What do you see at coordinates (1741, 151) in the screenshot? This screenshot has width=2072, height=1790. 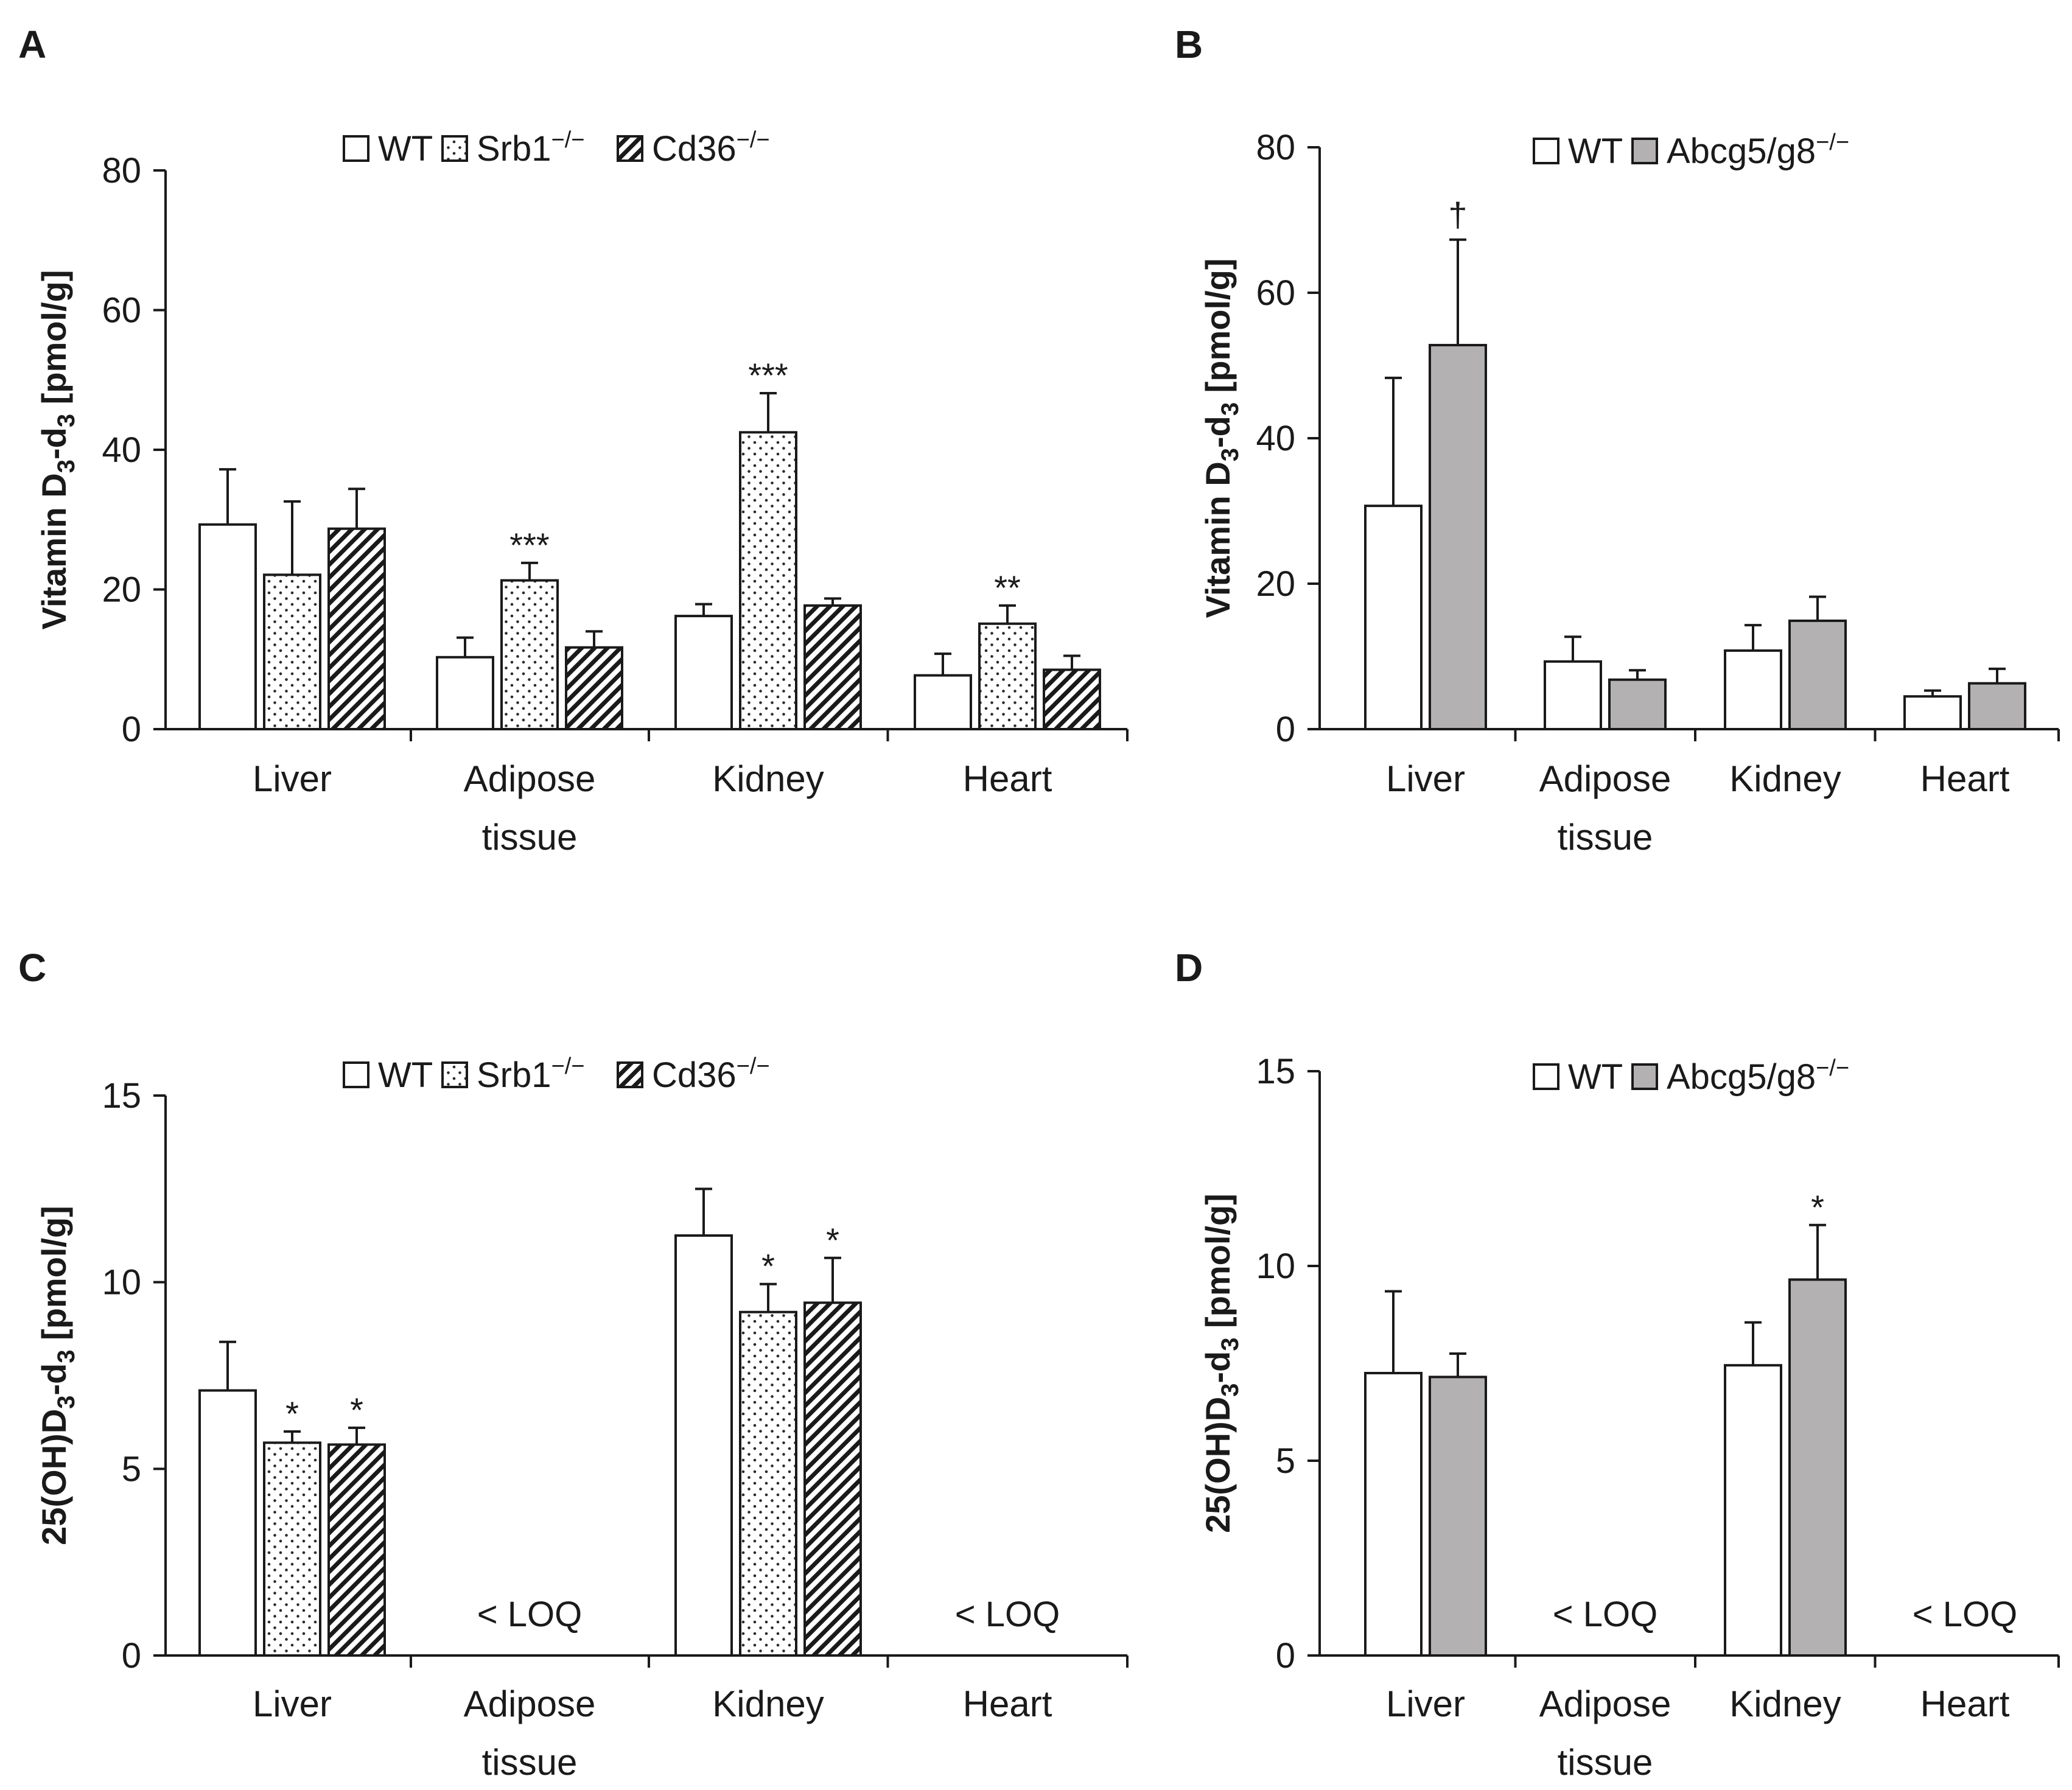 I see `legend-name: Abcg5/g8` at bounding box center [1741, 151].